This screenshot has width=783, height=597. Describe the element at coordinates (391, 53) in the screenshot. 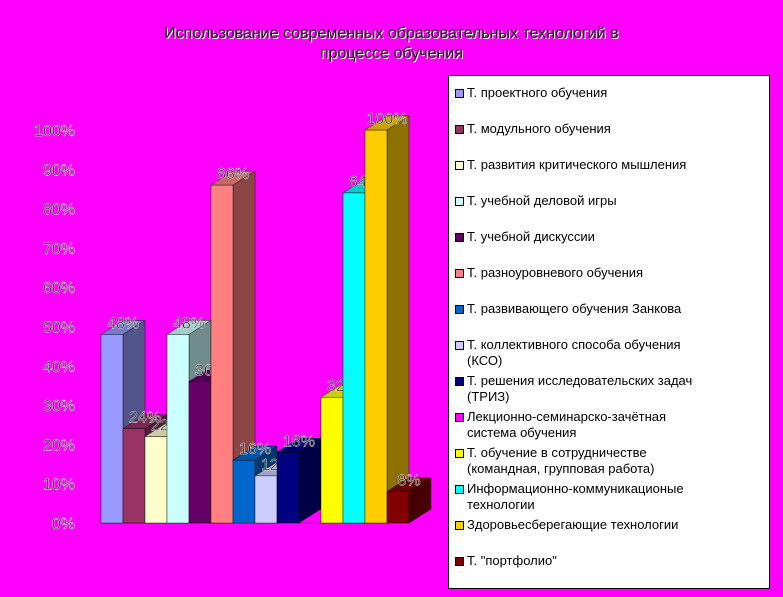

I see `chart-title-line-2: процессе обучения` at that location.